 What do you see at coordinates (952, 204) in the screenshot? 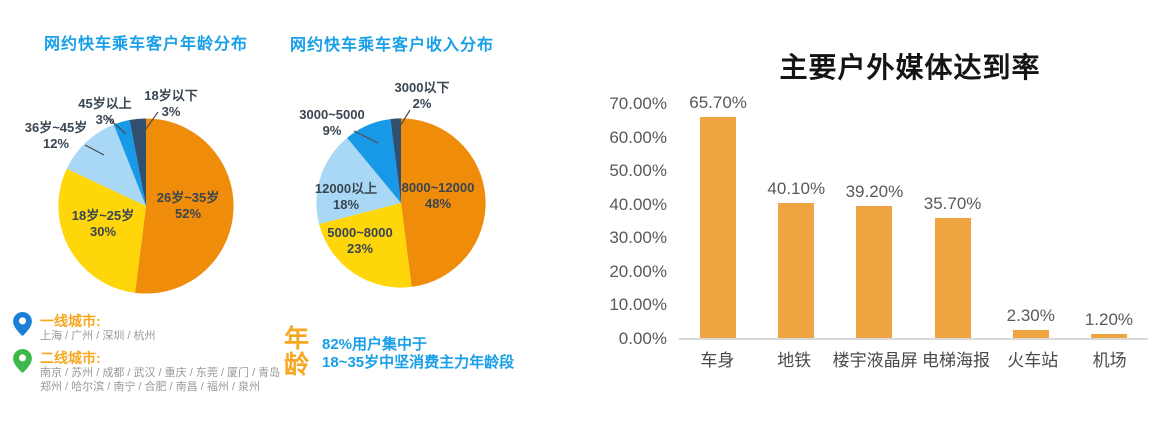
I see `bar-value-label: 35.70%` at bounding box center [952, 204].